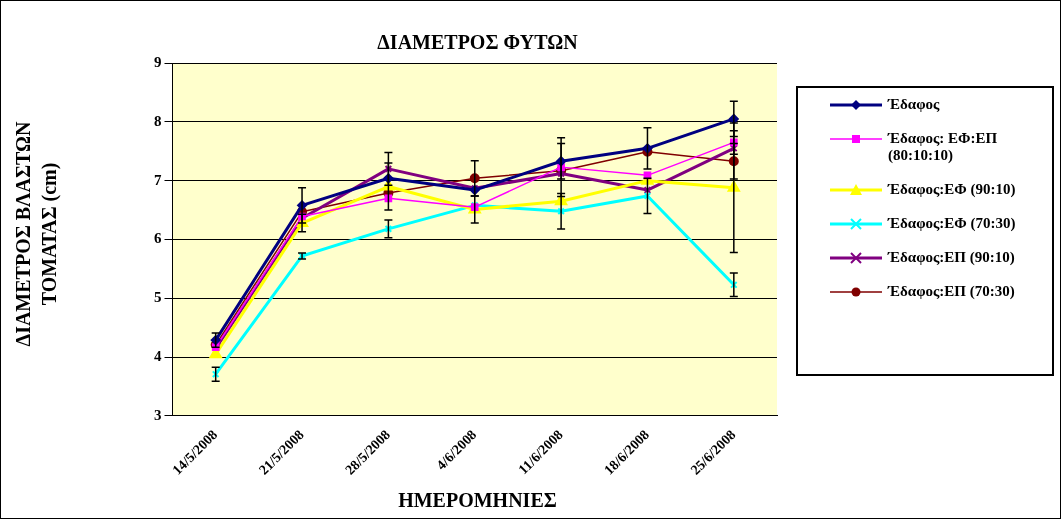  Describe the element at coordinates (158, 179) in the screenshot. I see `y-tick-label: 7` at that location.